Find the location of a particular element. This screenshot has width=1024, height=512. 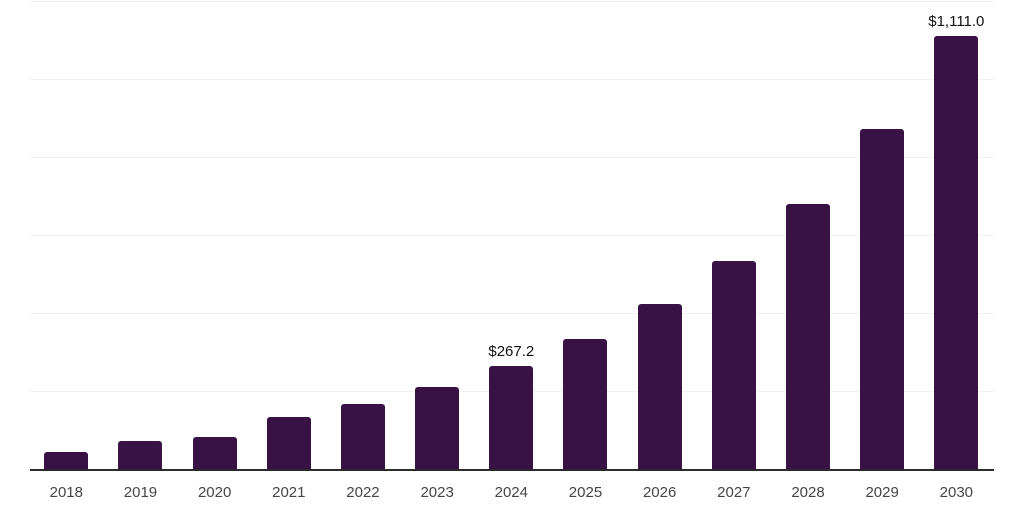

bar-2023 is located at coordinates (437, 428).